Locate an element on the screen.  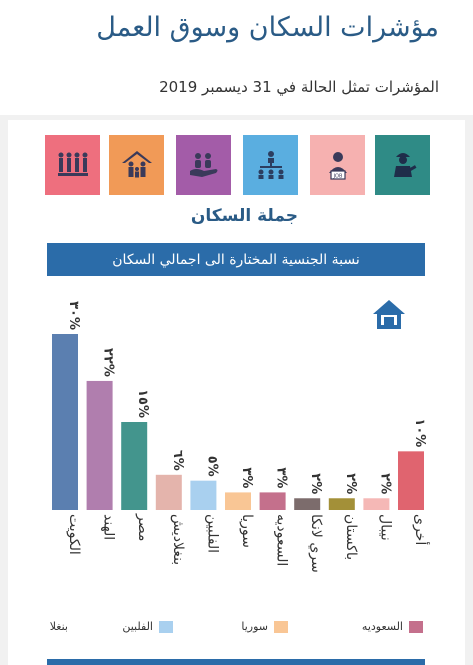
category-label: أخرى is located at coordinates (421, 529).